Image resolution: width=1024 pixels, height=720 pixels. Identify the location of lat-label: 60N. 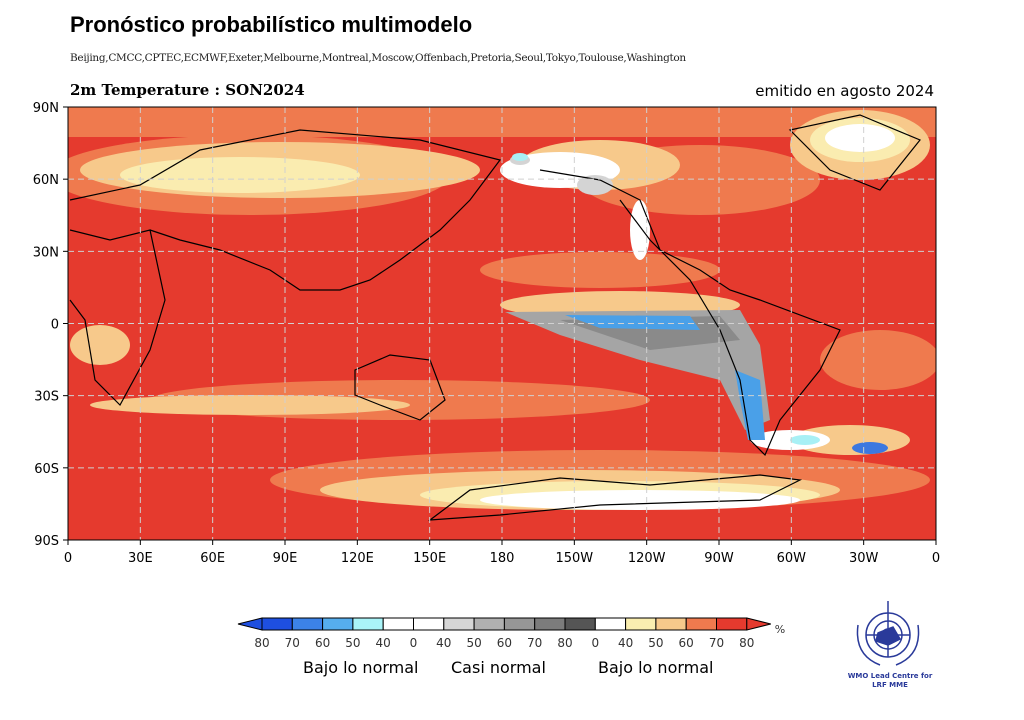
(46, 180).